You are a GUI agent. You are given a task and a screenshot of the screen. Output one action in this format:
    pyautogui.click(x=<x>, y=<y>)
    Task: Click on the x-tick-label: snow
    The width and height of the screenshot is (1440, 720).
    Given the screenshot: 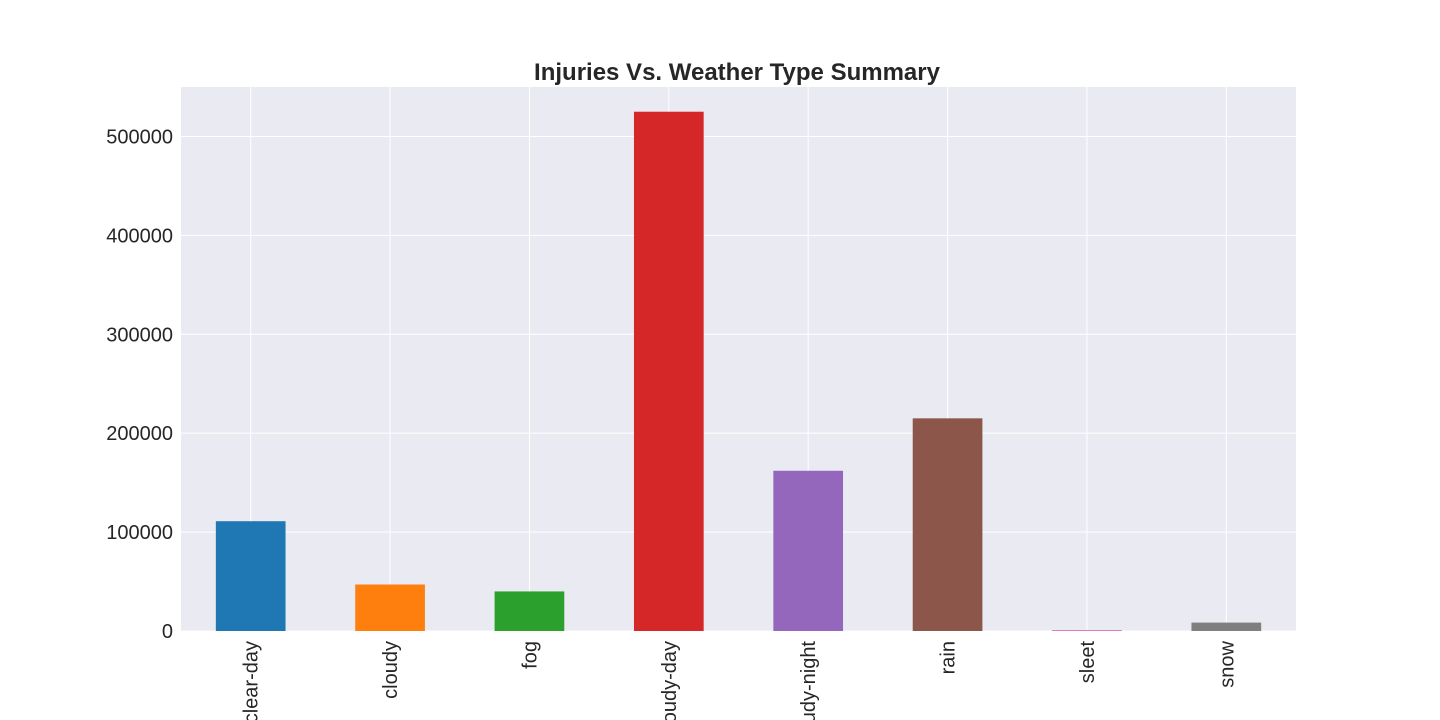 What is the action you would take?
    pyautogui.click(x=1227, y=663)
    